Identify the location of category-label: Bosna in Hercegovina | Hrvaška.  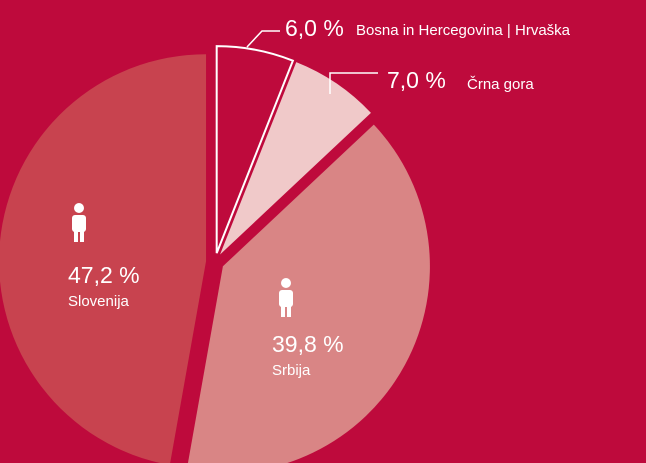
(463, 30).